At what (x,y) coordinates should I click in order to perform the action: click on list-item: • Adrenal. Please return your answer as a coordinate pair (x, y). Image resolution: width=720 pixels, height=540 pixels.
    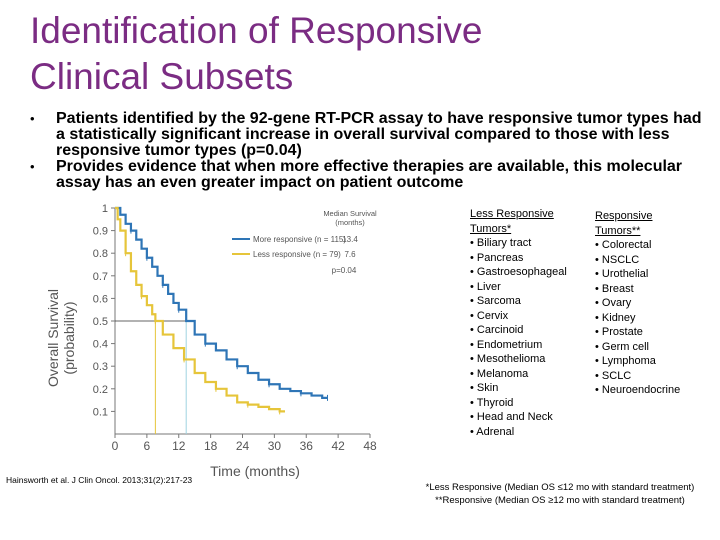
    Looking at the image, I should click on (492, 431).